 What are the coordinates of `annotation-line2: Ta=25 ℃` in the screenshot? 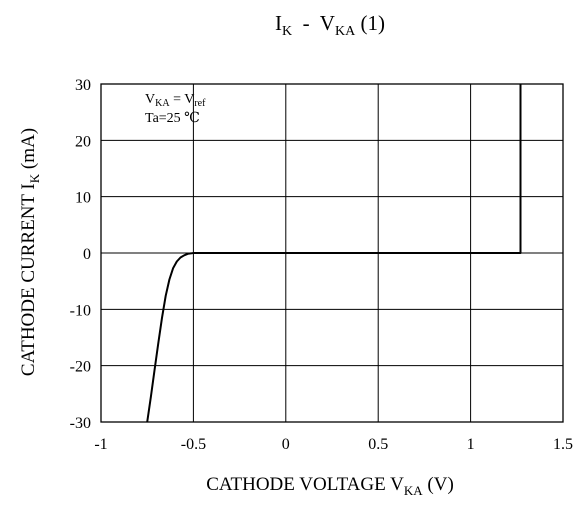 It's located at (172, 118).